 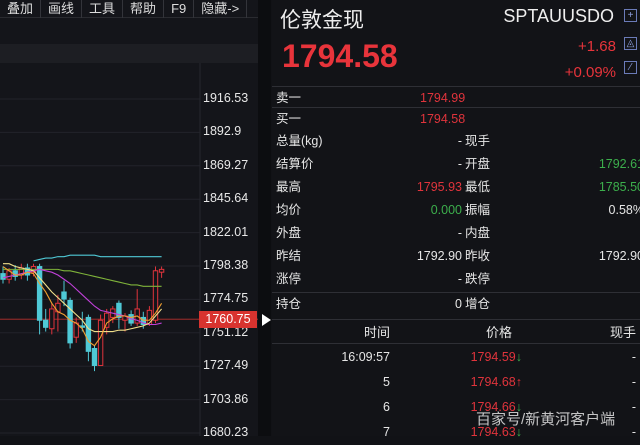 What do you see at coordinates (597, 46) in the screenshot?
I see `price-change: +1.68` at bounding box center [597, 46].